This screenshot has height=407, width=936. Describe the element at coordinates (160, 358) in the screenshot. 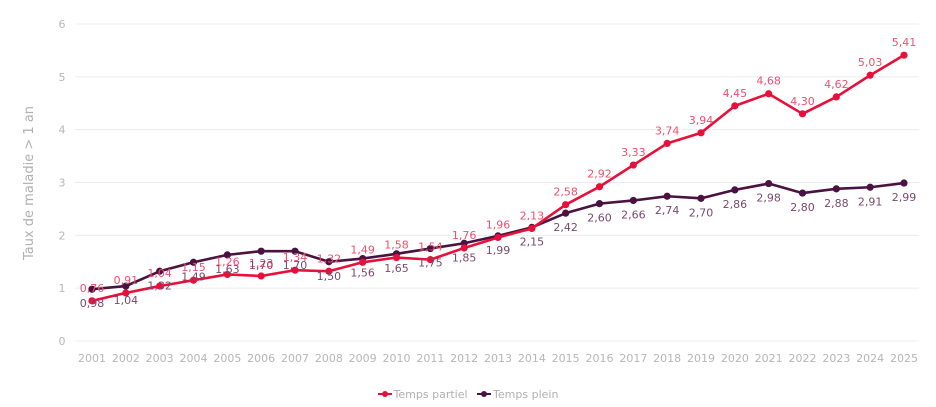

I see `x-tick-label: 2003` at that location.